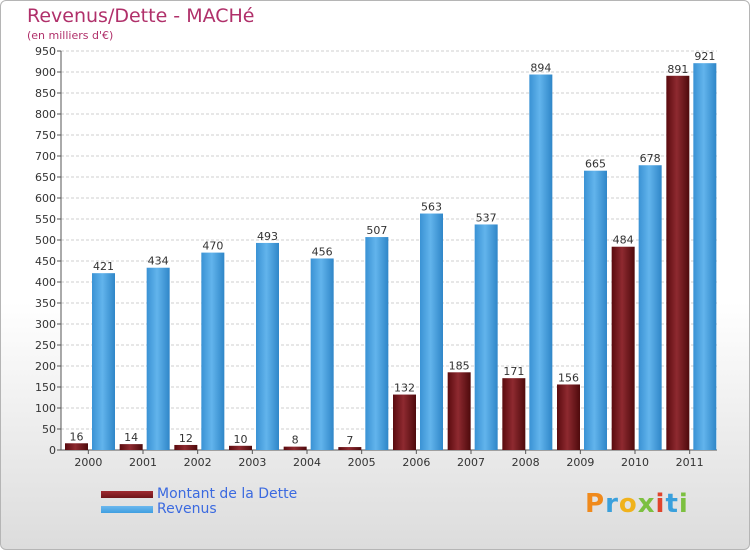 The height and width of the screenshot is (550, 750). I want to click on y-tick-label: 300, so click(45, 324).